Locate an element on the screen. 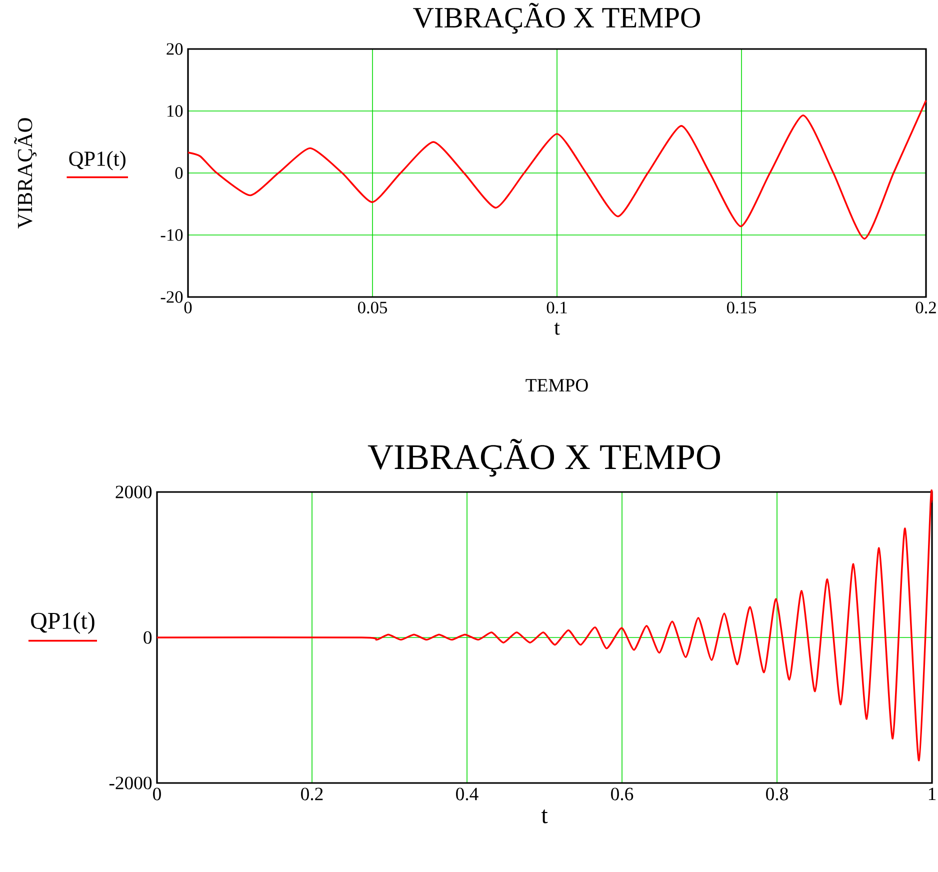 This screenshot has width=938, height=872. y-tick-label: 20 is located at coordinates (174, 49).